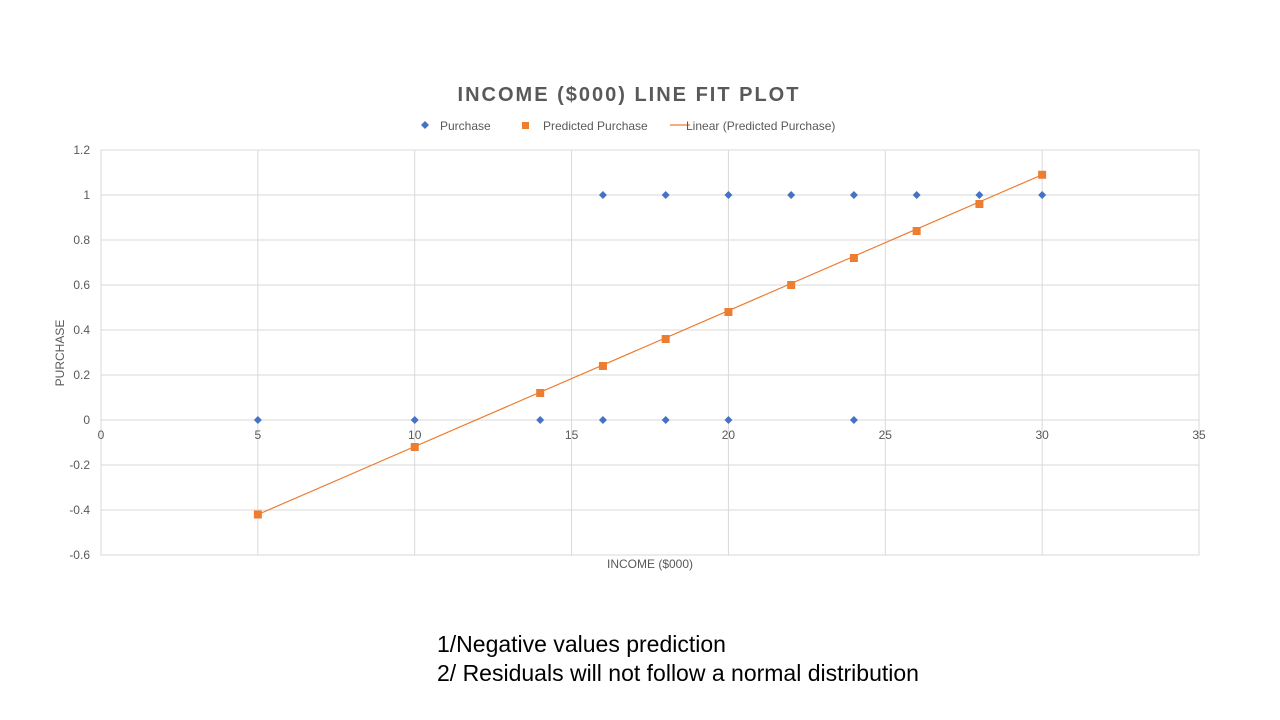 The width and height of the screenshot is (1280, 720). What do you see at coordinates (1042, 435) in the screenshot?
I see `x-tick-label: 30` at bounding box center [1042, 435].